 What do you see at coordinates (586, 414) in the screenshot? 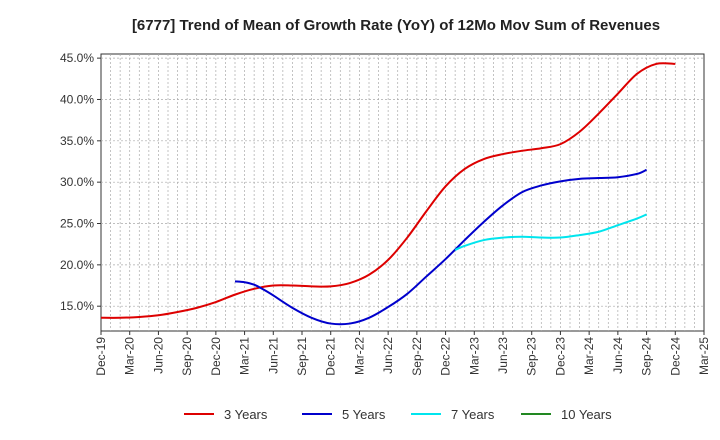
I see `legend-label-10-years: 10 Years` at bounding box center [586, 414].